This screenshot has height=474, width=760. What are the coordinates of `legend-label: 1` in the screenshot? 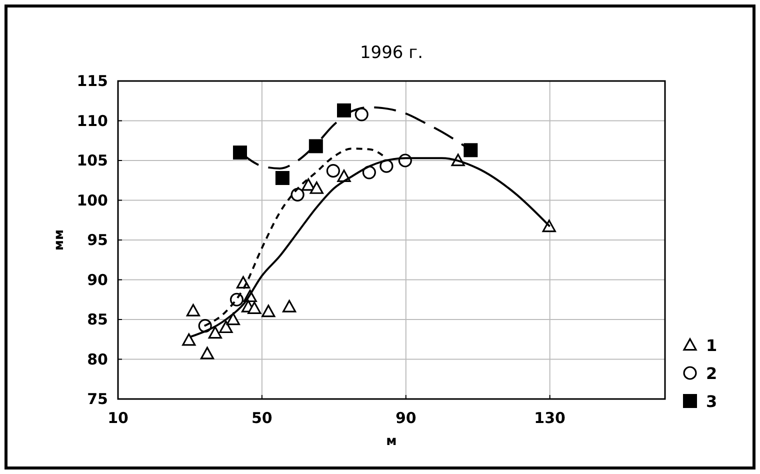 It's located at (712, 345).